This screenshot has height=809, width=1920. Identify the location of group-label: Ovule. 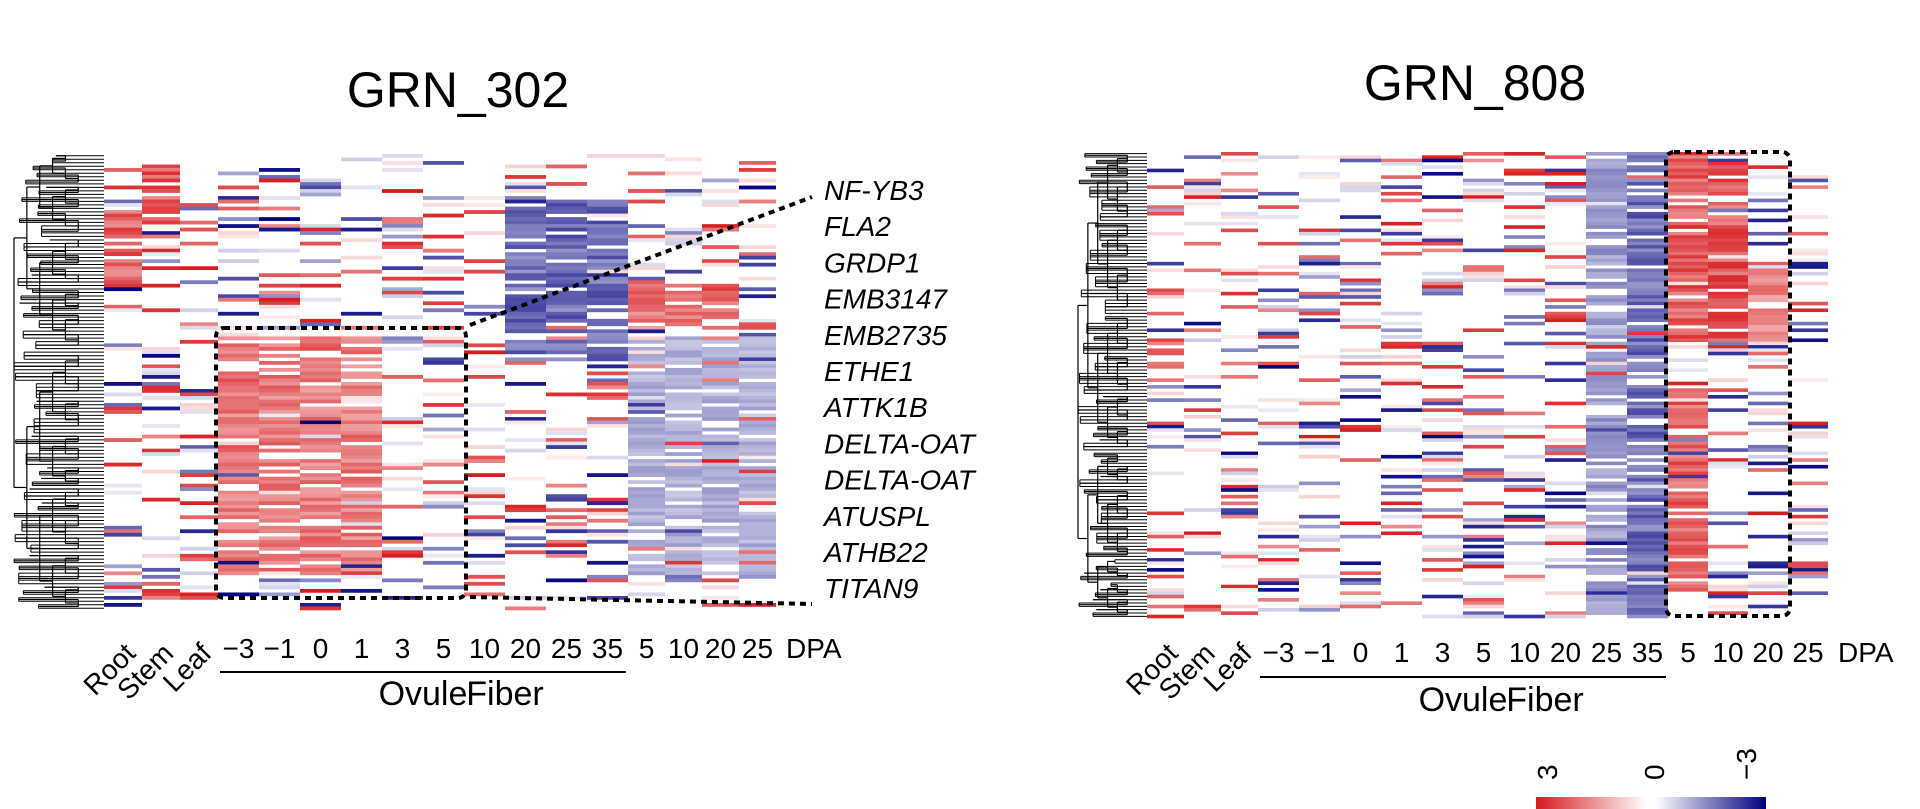
(1463, 700).